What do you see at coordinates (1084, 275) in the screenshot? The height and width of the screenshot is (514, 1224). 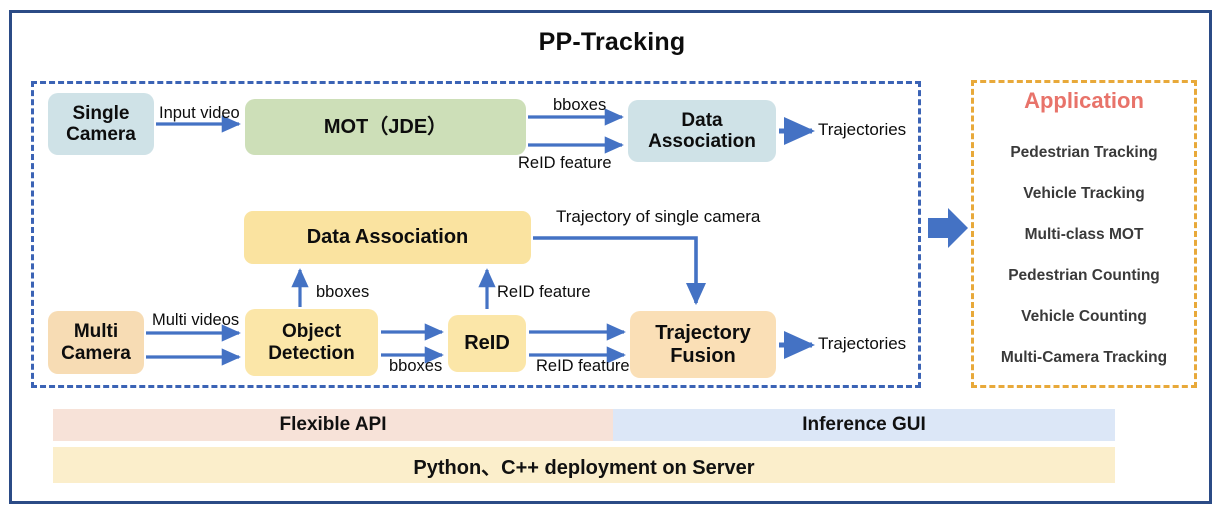 I see `application-item: Pedestrian Counting` at bounding box center [1084, 275].